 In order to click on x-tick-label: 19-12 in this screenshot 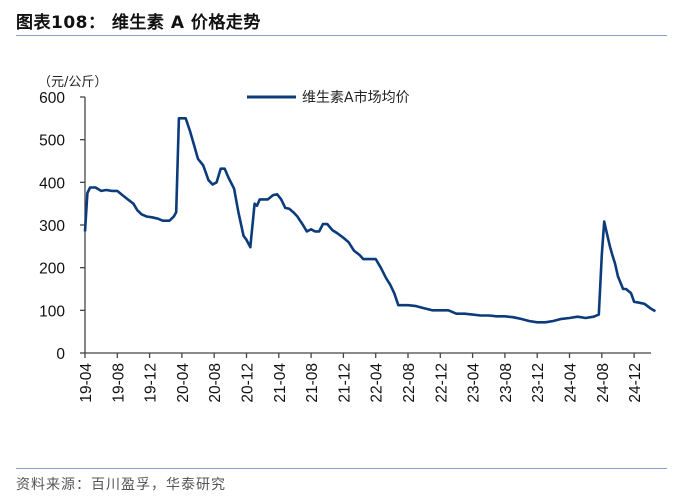, I will do `click(151, 383)`.